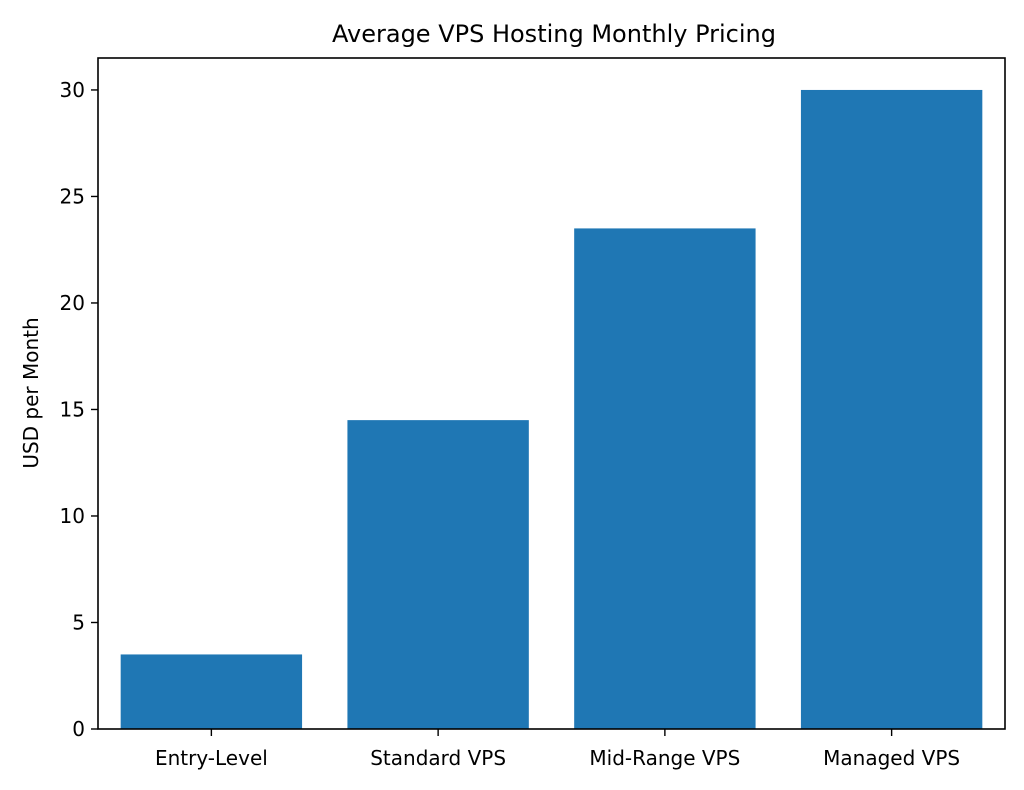  I want to click on bar-managed-vps, so click(891, 409).